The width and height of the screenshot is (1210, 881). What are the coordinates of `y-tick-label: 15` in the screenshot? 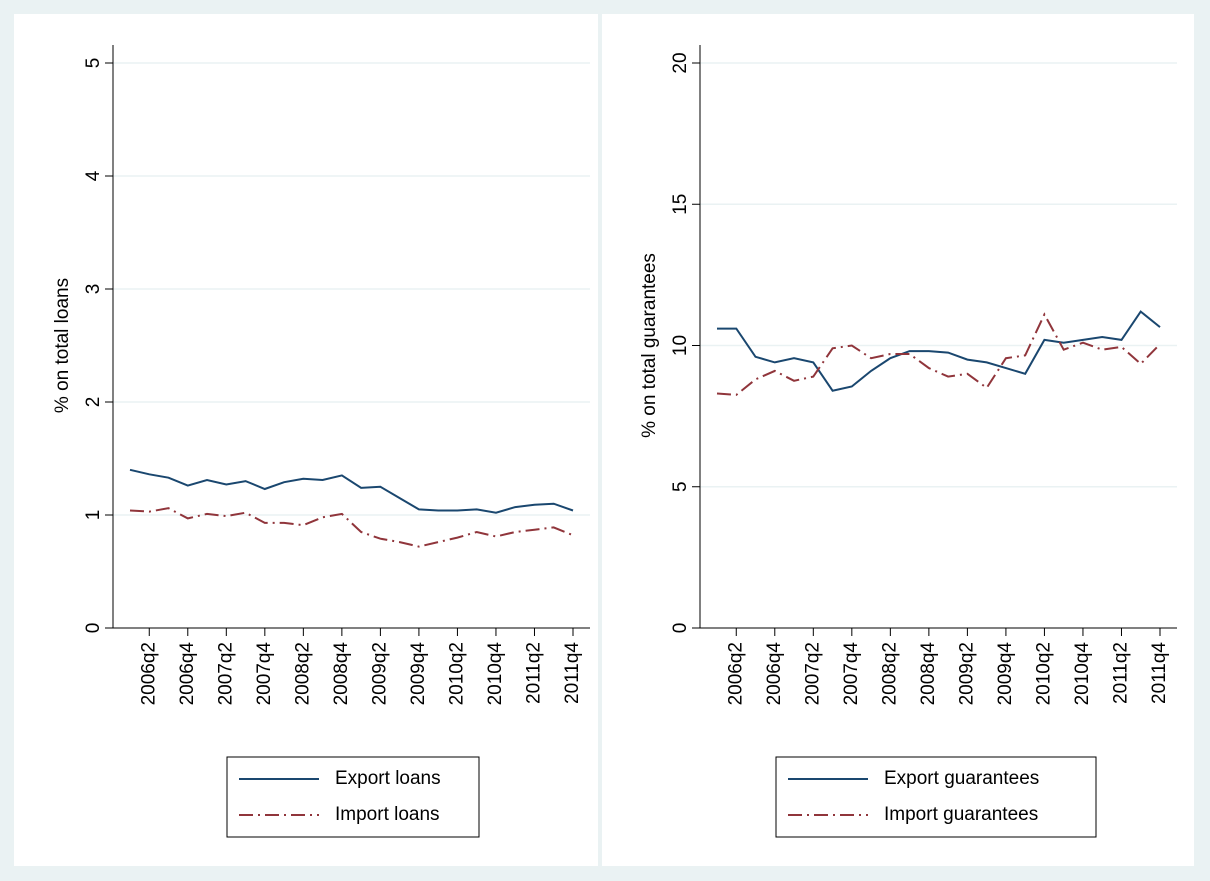 It's located at (680, 204).